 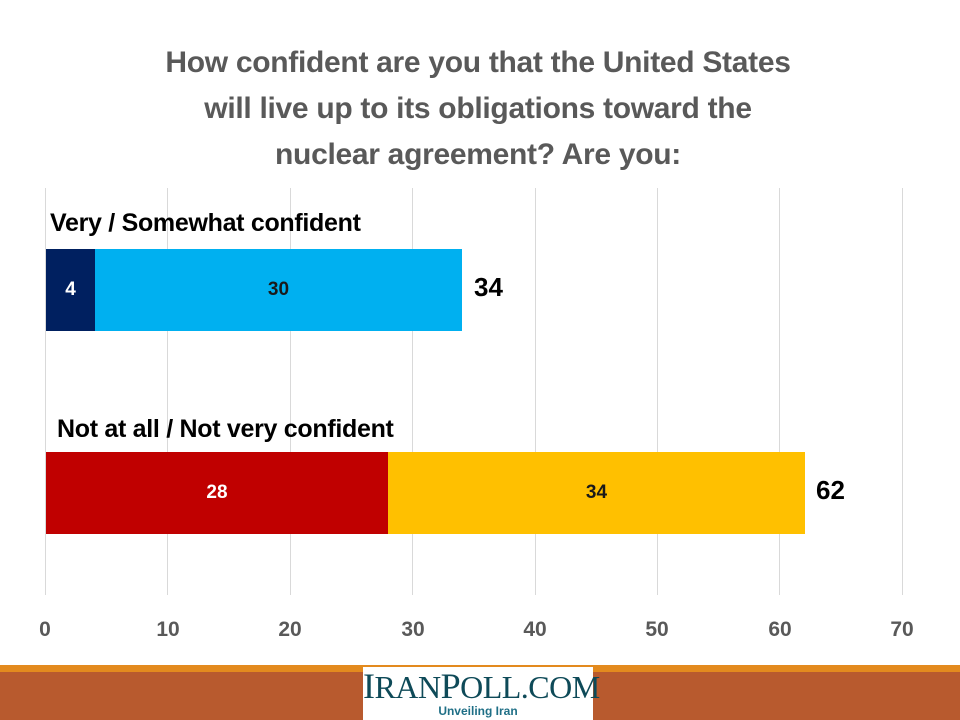 What do you see at coordinates (657, 629) in the screenshot?
I see `x-tick-50: 50` at bounding box center [657, 629].